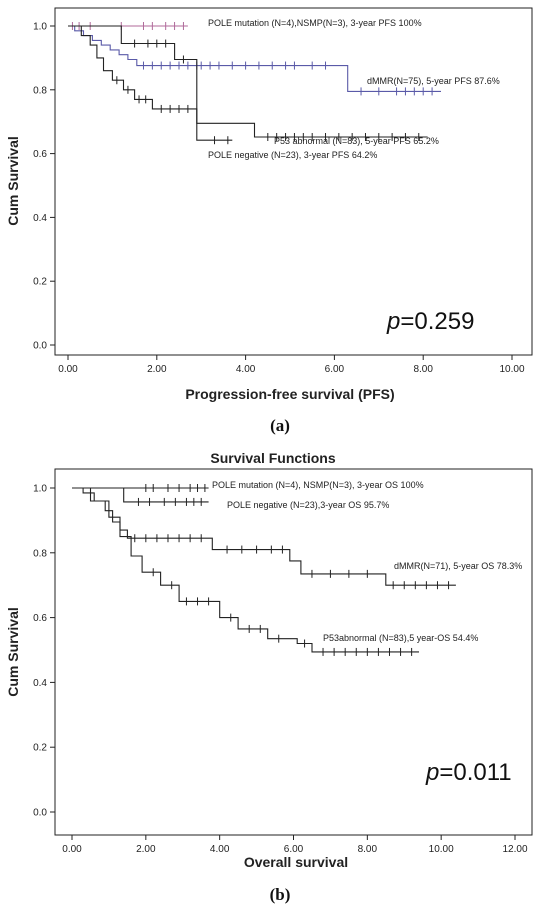 Image resolution: width=550 pixels, height=912 pixels. I want to click on panel-b-x-ticks: 0.00 2.00 4.00 6.00 8.00 10.00 12.00, so click(295, 845).